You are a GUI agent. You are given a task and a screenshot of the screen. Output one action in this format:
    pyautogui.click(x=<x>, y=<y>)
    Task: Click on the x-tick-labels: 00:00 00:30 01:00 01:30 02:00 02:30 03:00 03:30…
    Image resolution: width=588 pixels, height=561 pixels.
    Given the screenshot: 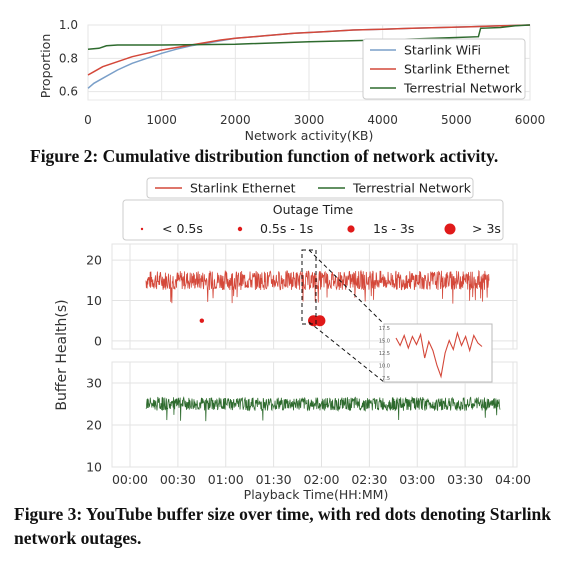 What is the action you would take?
    pyautogui.click(x=321, y=479)
    